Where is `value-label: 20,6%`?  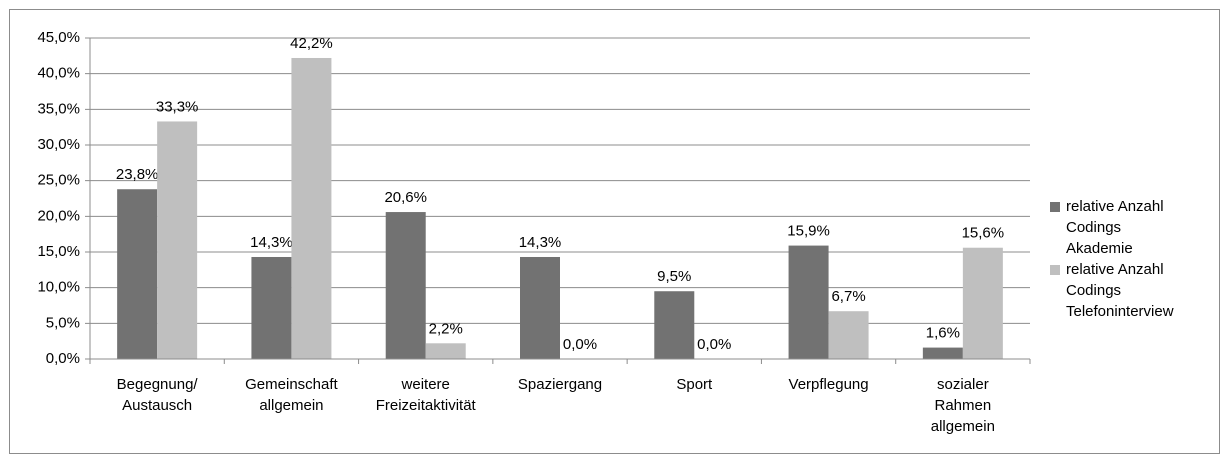 value-label: 20,6% is located at coordinates (405, 197).